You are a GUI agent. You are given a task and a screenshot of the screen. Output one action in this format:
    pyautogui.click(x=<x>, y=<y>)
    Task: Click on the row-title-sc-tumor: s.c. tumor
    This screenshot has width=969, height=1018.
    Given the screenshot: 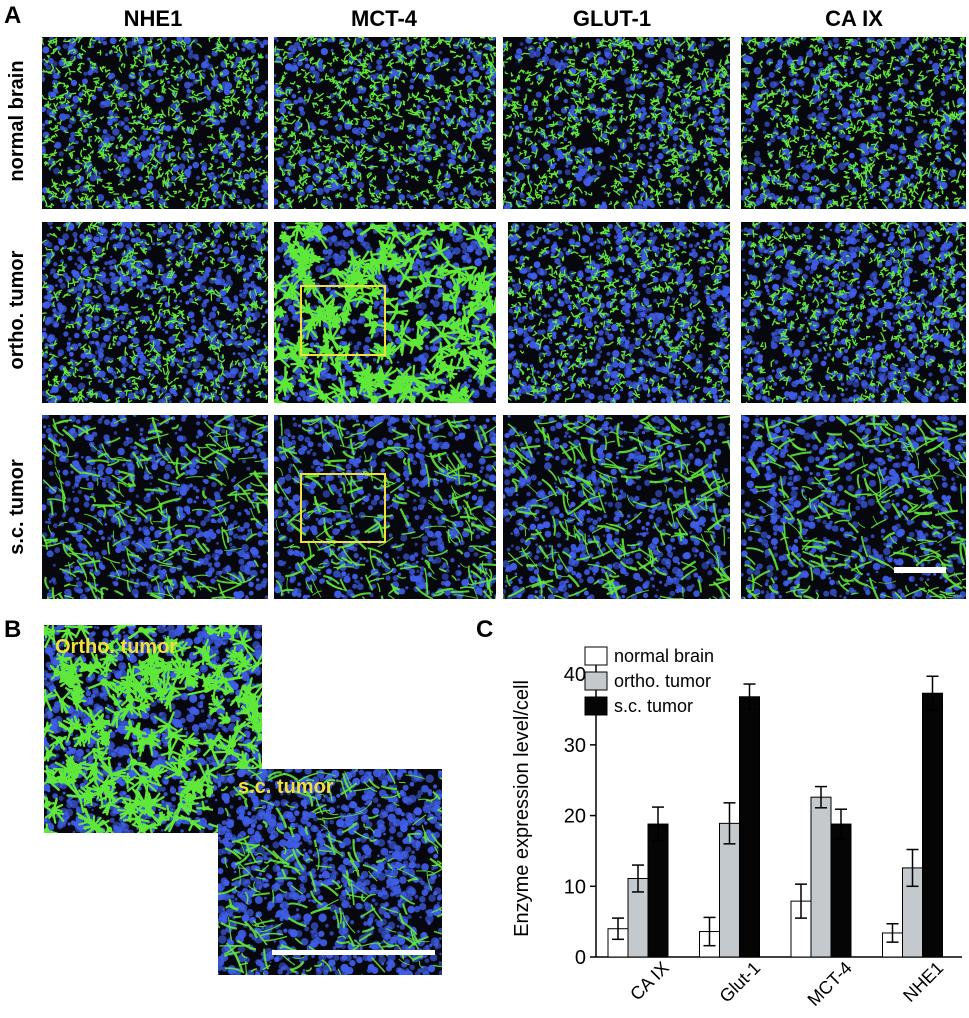 What is the action you would take?
    pyautogui.click(x=17, y=507)
    